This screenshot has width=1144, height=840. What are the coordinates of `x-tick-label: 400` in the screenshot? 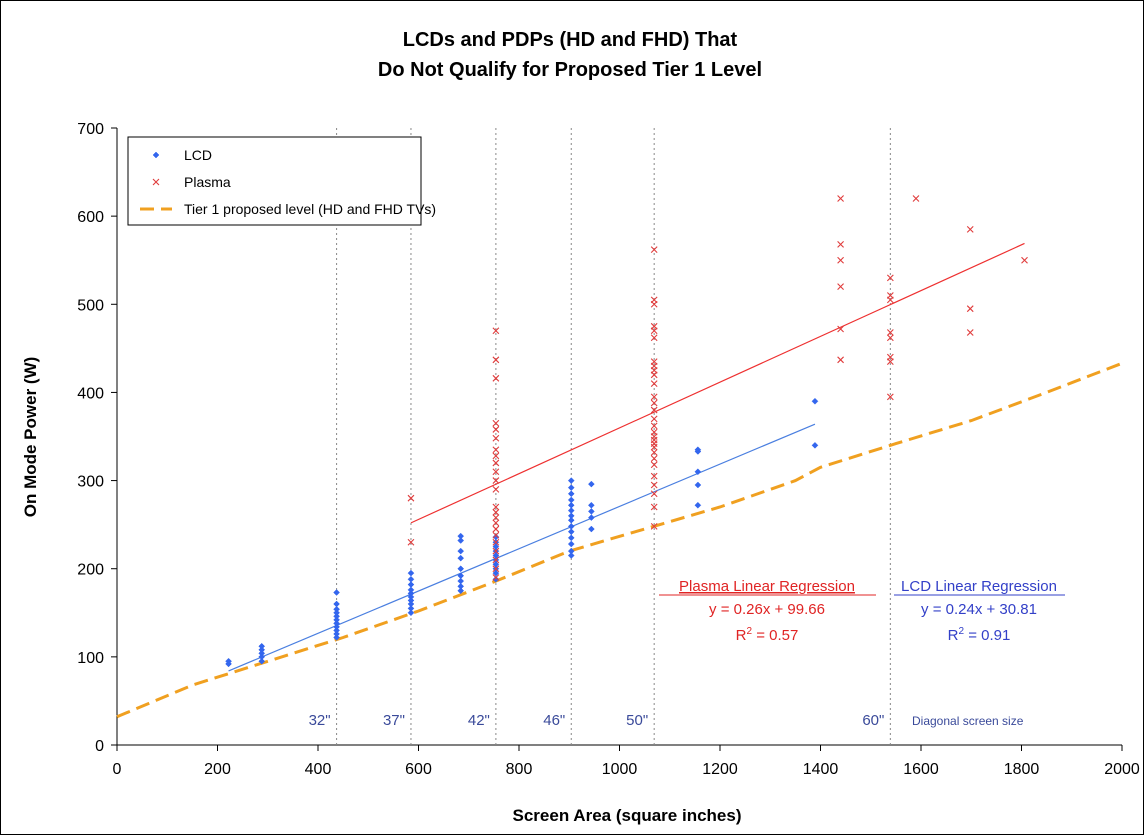 It's located at (318, 769).